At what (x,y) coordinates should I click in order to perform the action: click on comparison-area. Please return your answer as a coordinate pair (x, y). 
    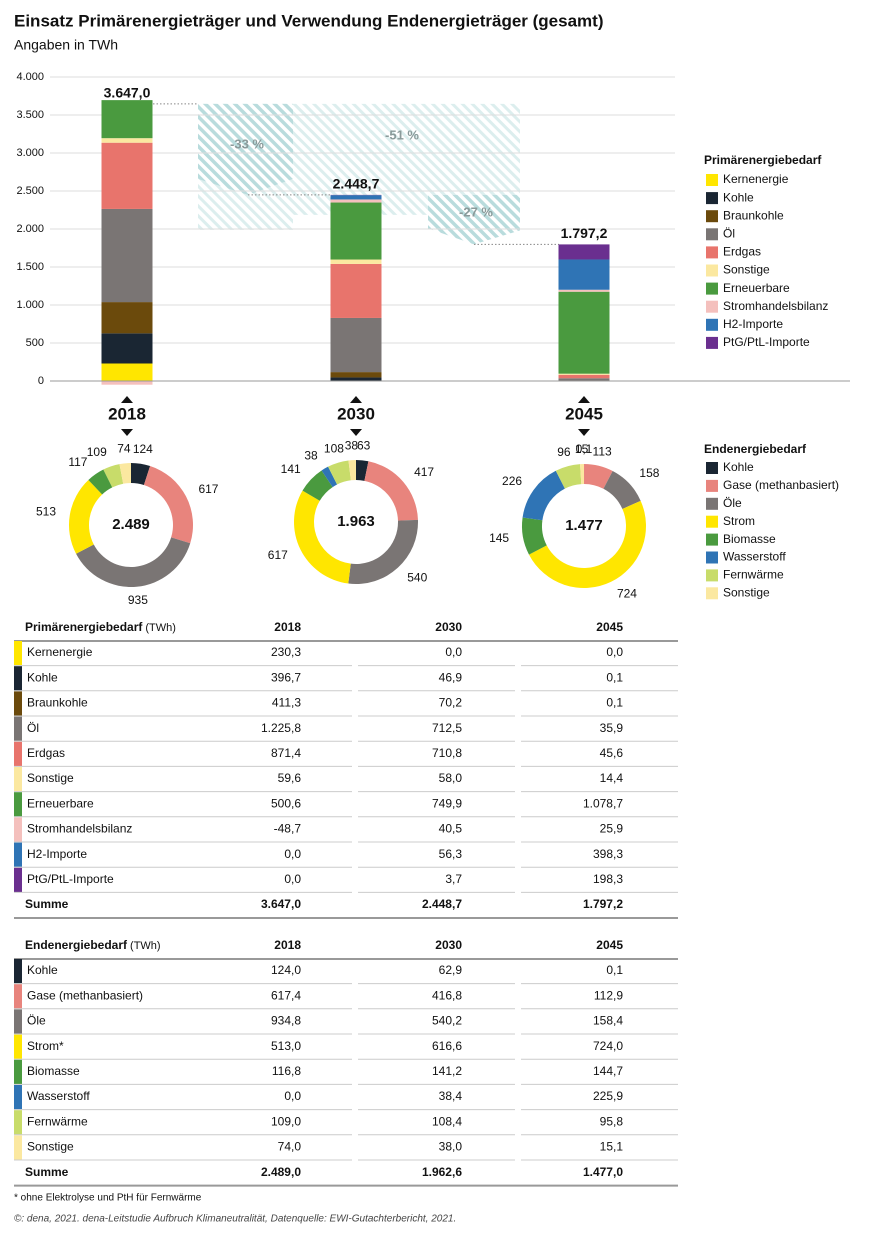
    Looking at the image, I should click on (474, 219).